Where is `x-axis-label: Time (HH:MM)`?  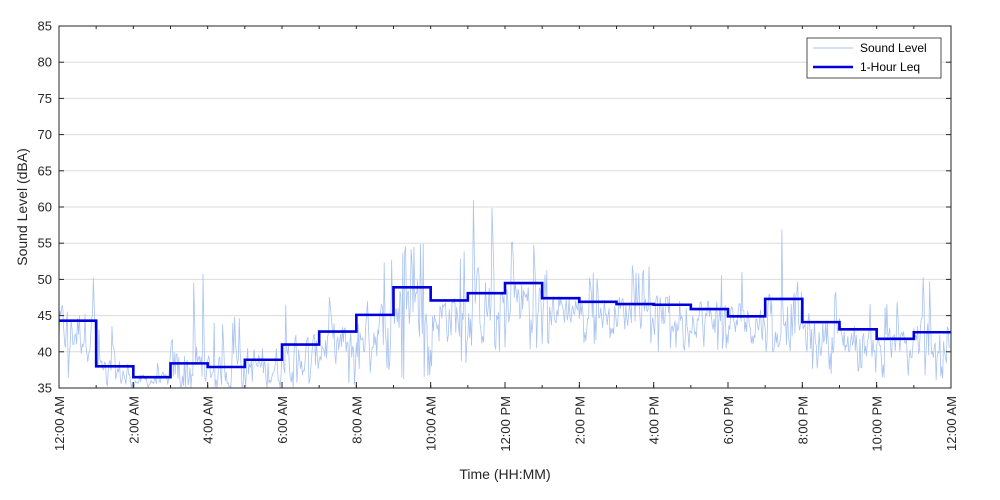 x-axis-label: Time (HH:MM) is located at coordinates (504, 474).